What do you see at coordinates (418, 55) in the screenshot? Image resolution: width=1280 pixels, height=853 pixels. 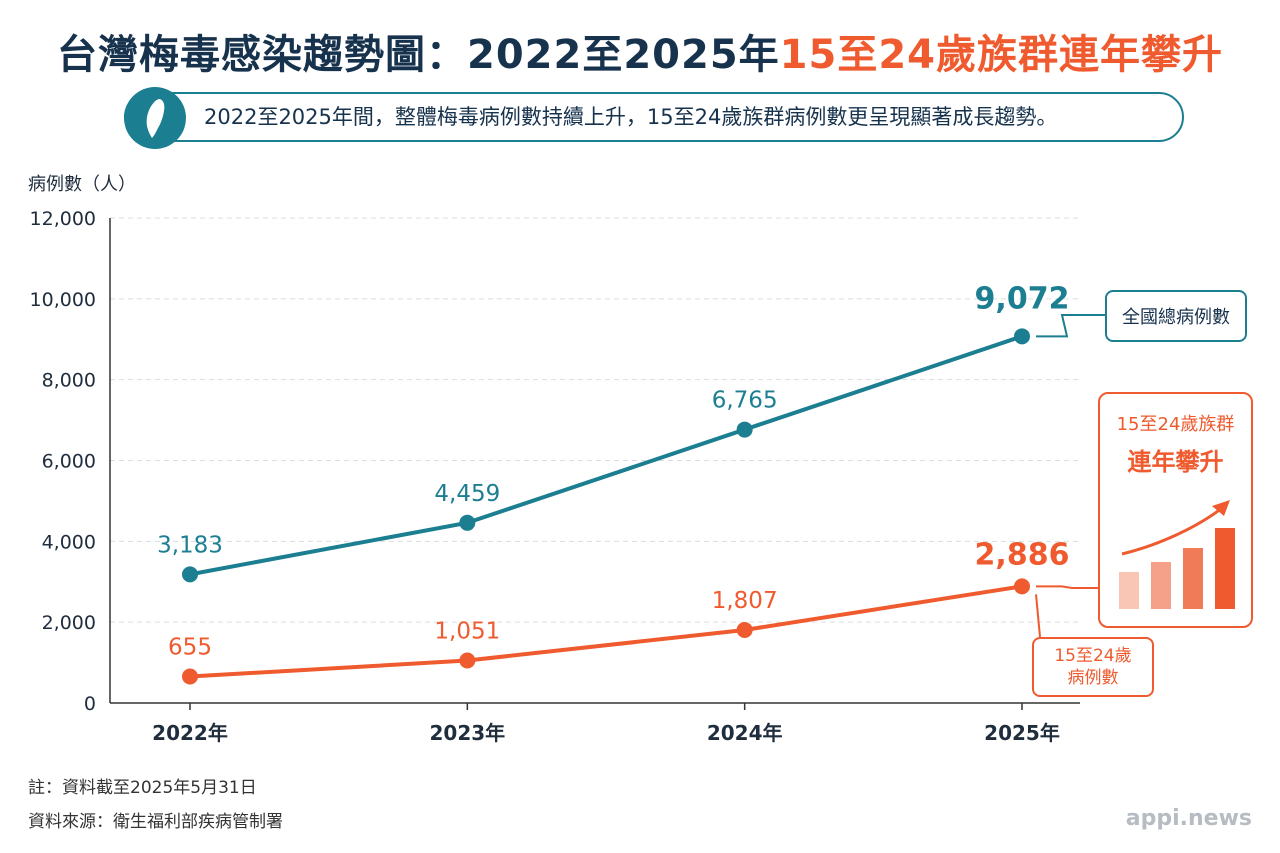 I see `title-main: 台灣梅毒感染趨勢圖：2022至2025年` at bounding box center [418, 55].